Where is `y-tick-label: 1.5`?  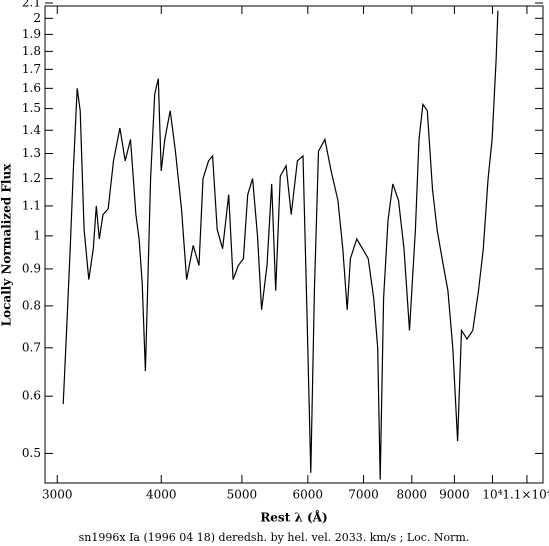
y-tick-label: 1.5 is located at coordinates (31, 108).